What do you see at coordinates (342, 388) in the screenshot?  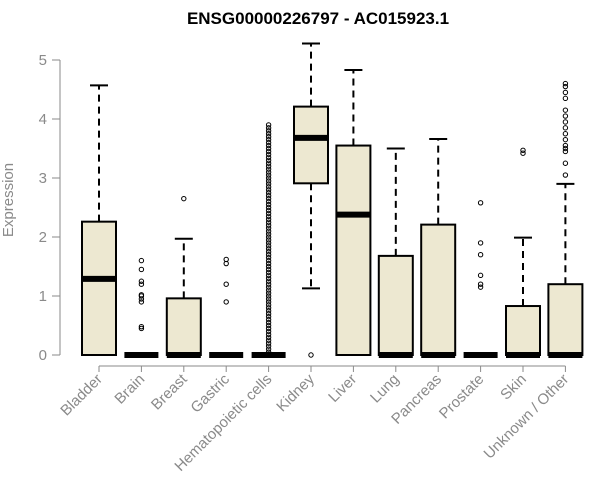 I see `x-tick-label: Liver` at bounding box center [342, 388].